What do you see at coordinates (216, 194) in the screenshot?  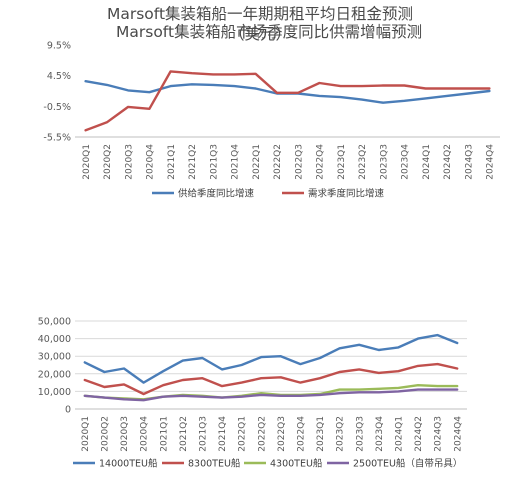 I see `legend-label: 供给季度同比增速` at bounding box center [216, 194].